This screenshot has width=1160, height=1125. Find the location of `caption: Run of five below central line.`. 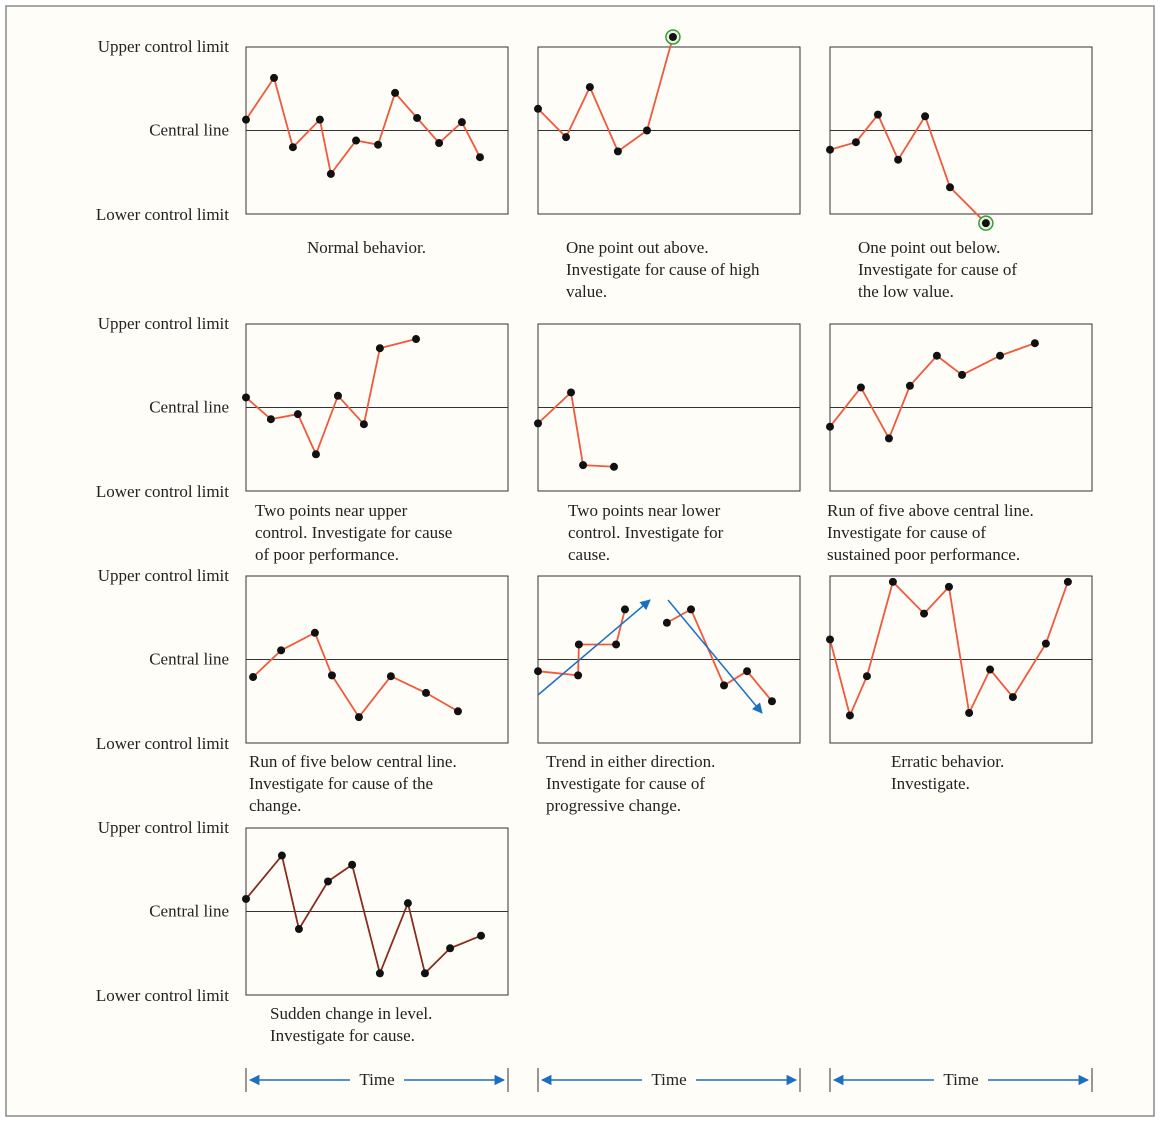

caption: Run of five below central line. is located at coordinates (353, 761).